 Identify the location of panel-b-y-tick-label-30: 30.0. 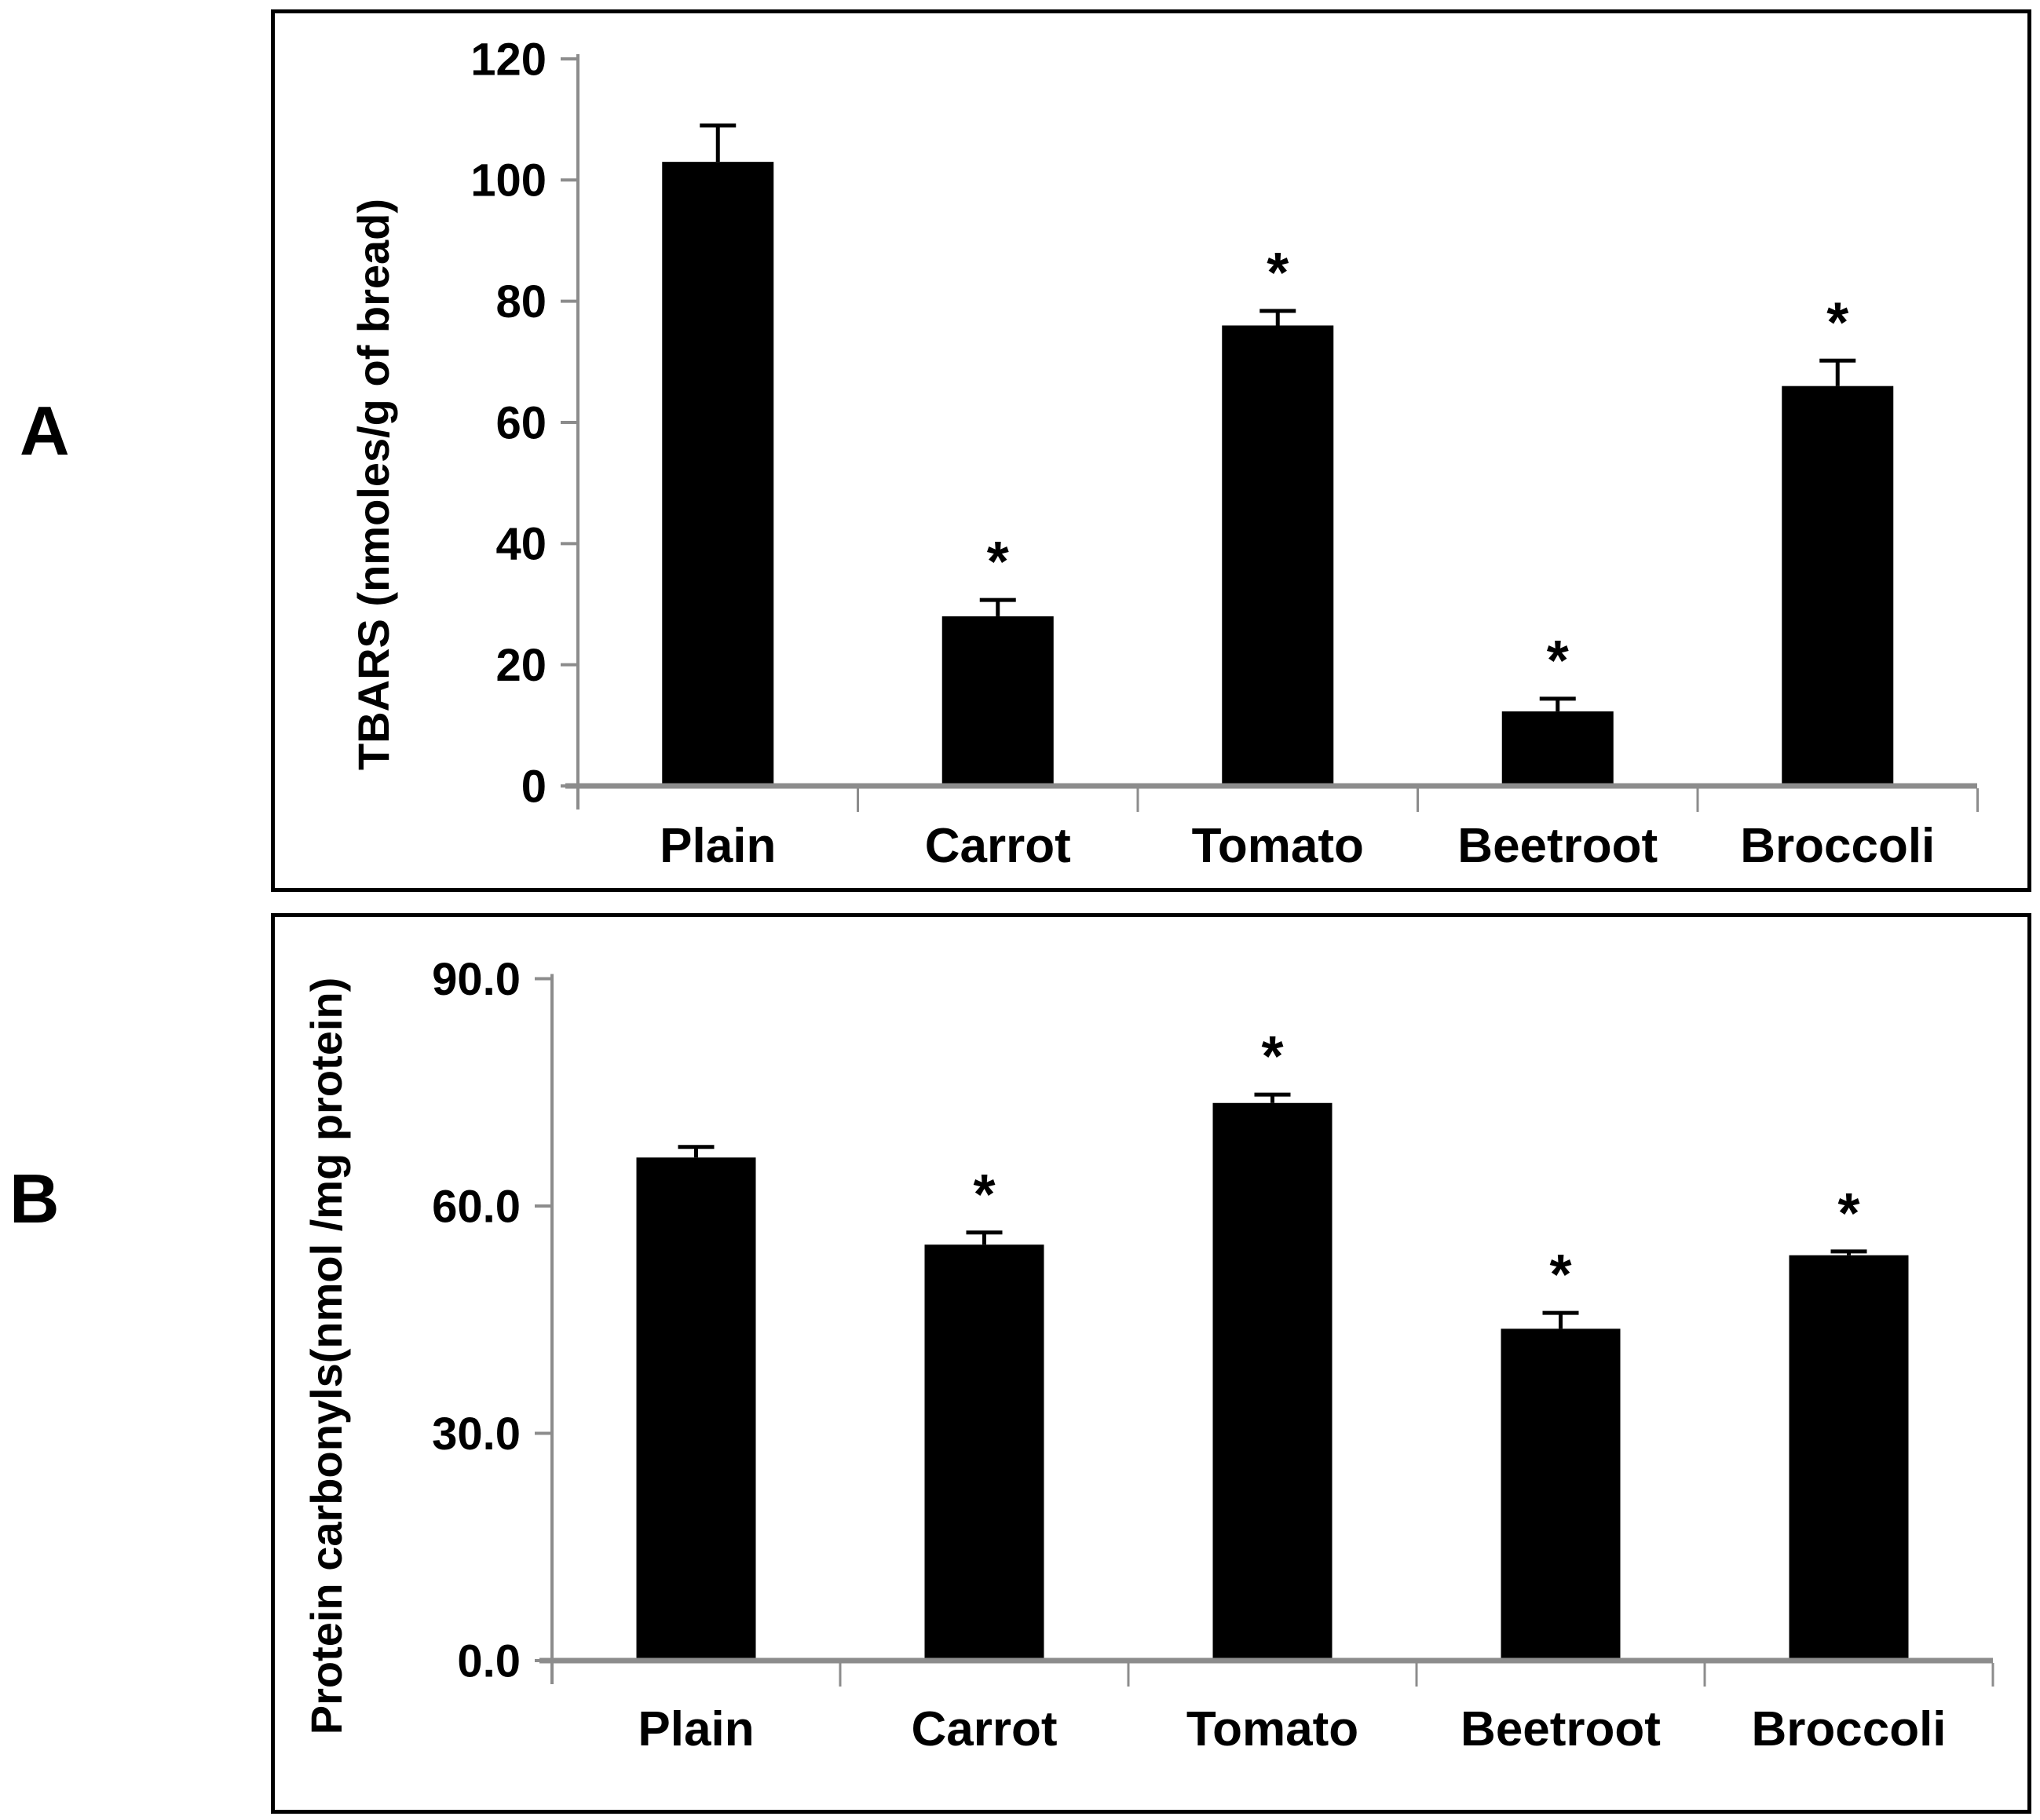
(476, 1434).